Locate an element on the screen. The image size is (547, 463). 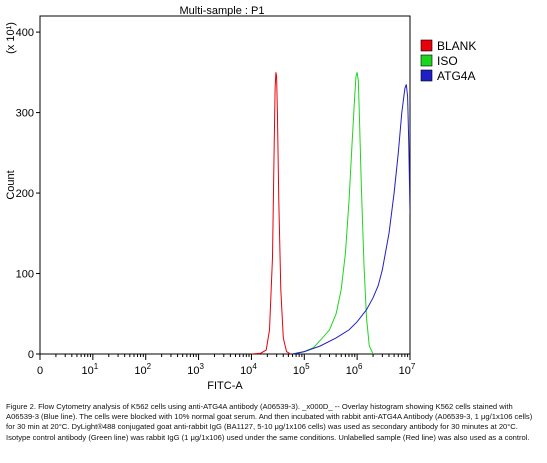
x-tick-label: 0 is located at coordinates (40, 371).